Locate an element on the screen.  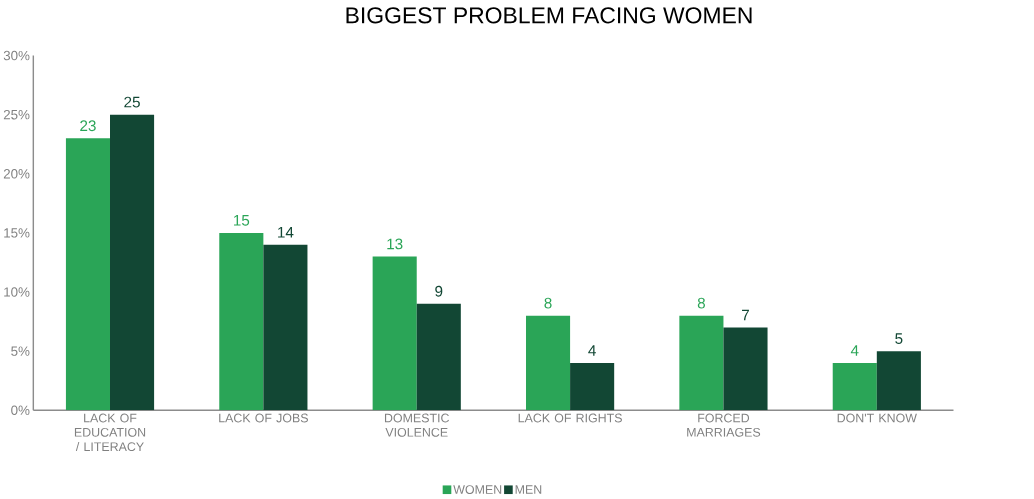
data-label: 13 is located at coordinates (395, 244).